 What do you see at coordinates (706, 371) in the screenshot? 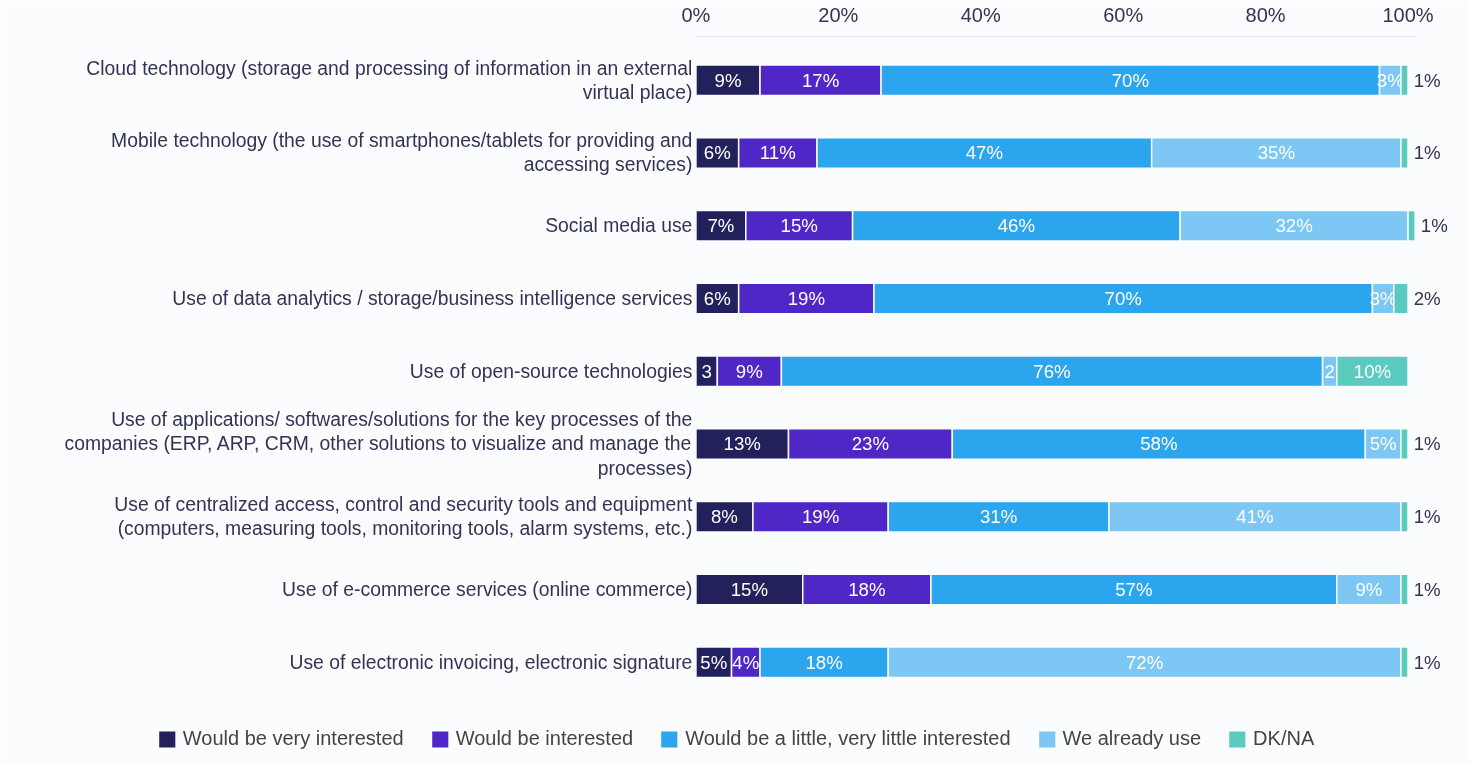
I see `data-label: 3` at bounding box center [706, 371].